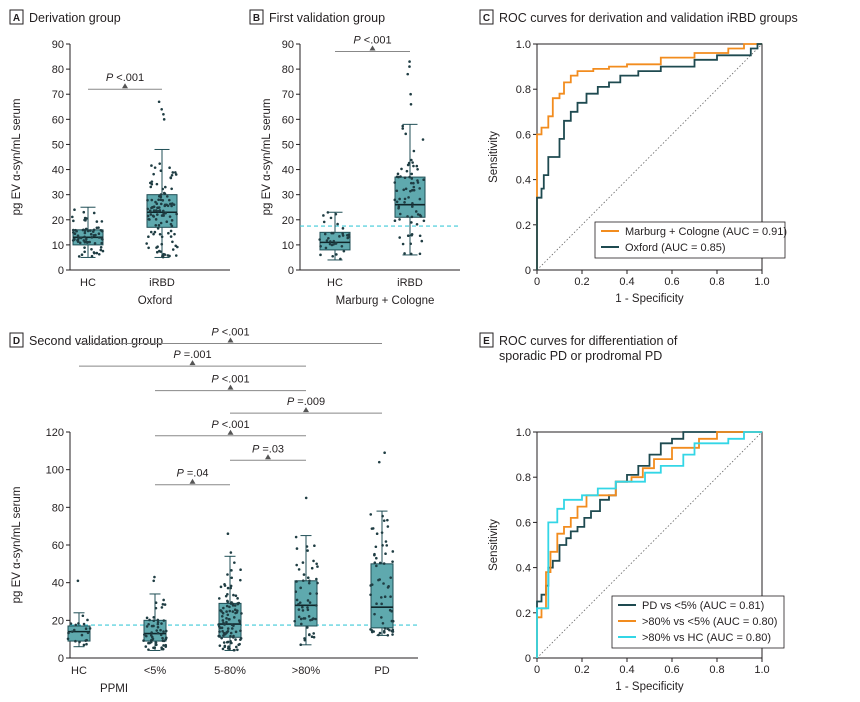 The width and height of the screenshot is (860, 702). Describe the element at coordinates (215, 380) in the screenshot. I see `p-symbol: P` at that location.